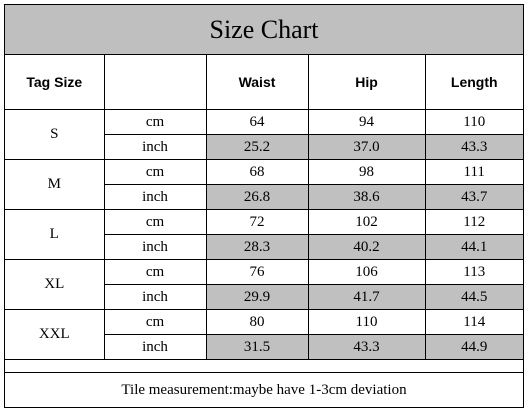 The height and width of the screenshot is (410, 528). I want to click on waist-cell: 64, so click(257, 122).